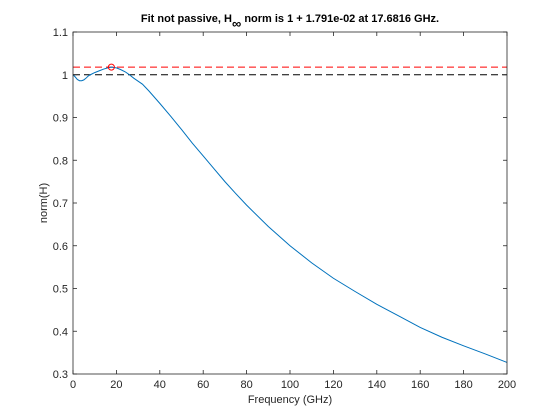  Describe the element at coordinates (340, 19) in the screenshot. I see `chart-title-suffix: norm is 1 + 1.791e-02 at 17.6816 GHz.` at that location.